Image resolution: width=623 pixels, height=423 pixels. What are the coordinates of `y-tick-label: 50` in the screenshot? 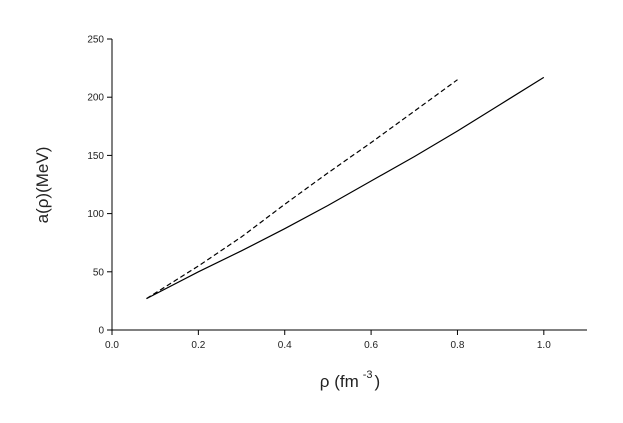 It's located at (99, 272).